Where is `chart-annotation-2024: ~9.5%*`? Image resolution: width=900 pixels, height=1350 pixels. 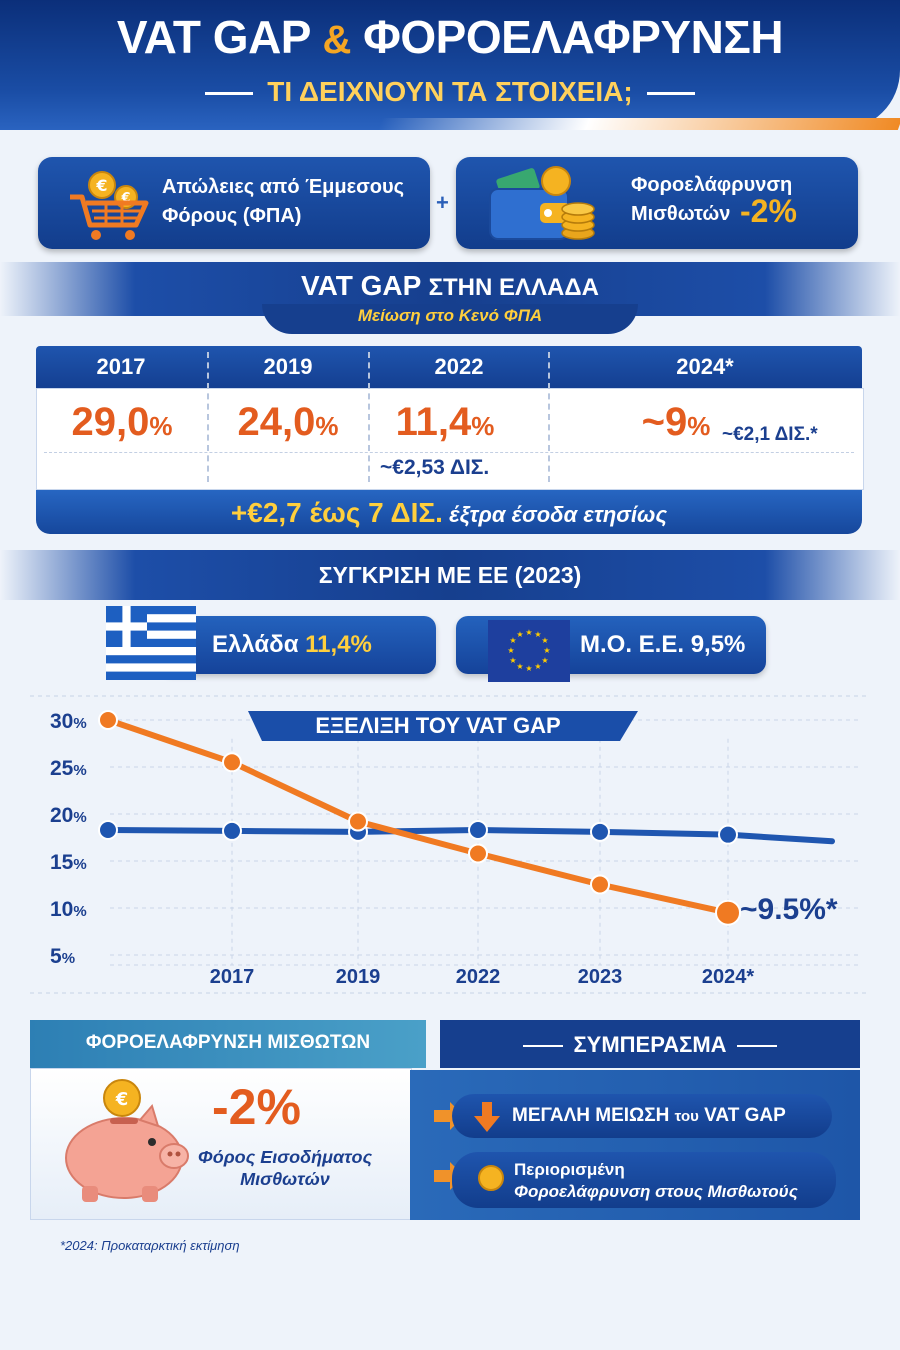 chart-annotation-2024: ~9.5%* is located at coordinates (789, 909).